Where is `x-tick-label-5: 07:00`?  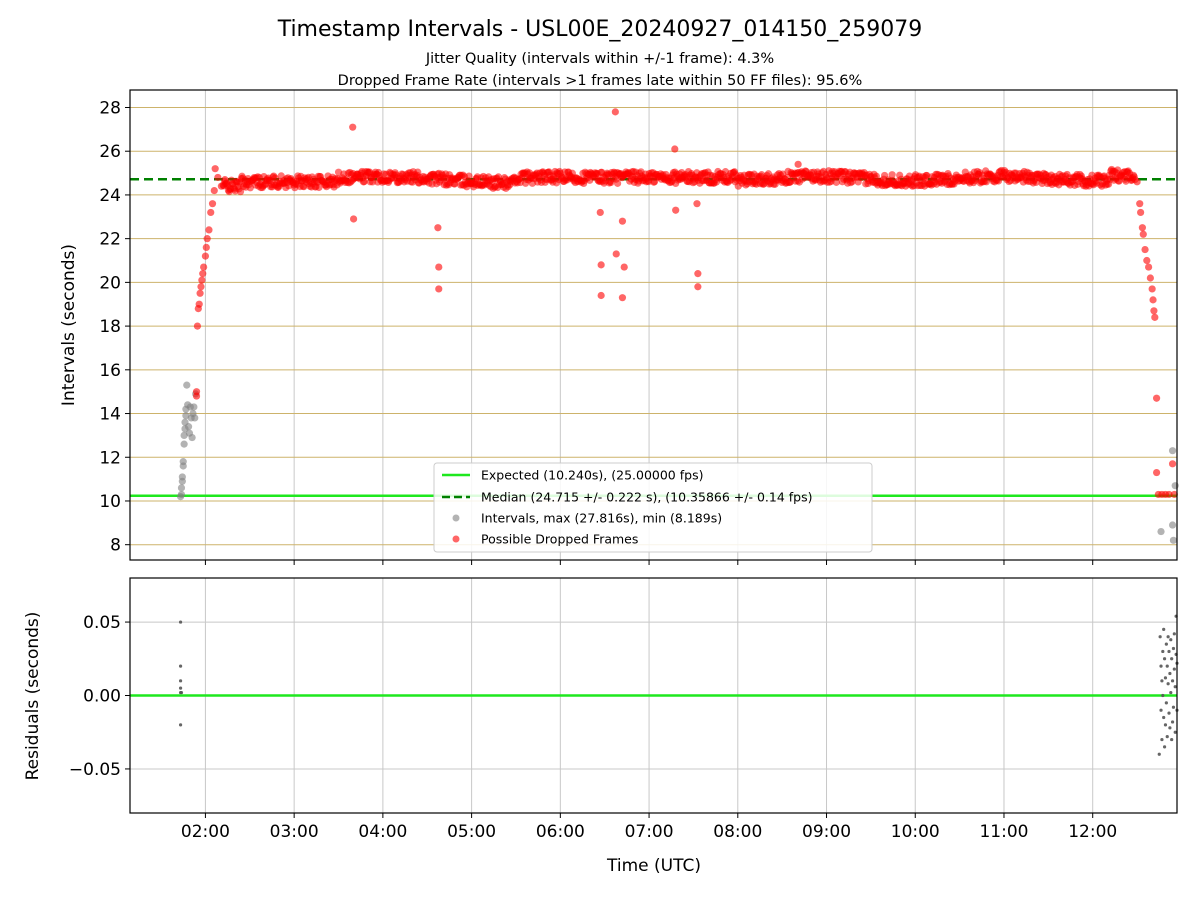 x-tick-label-5: 07:00 is located at coordinates (649, 832).